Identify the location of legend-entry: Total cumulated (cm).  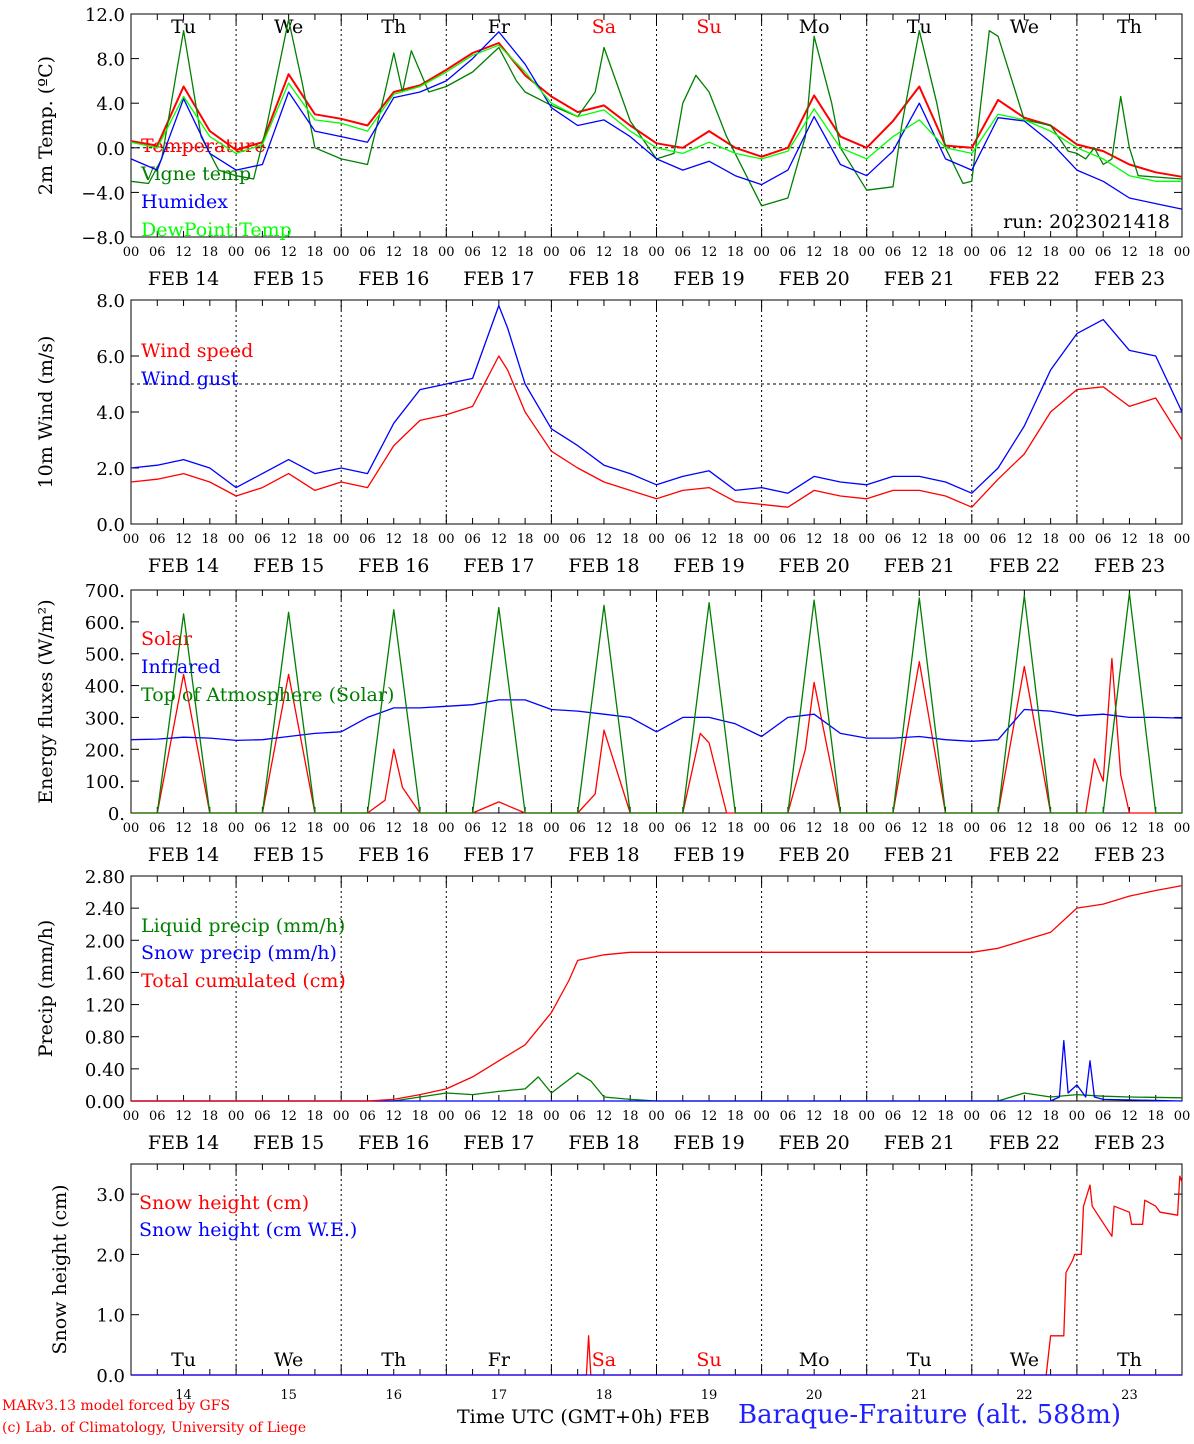
(243, 981).